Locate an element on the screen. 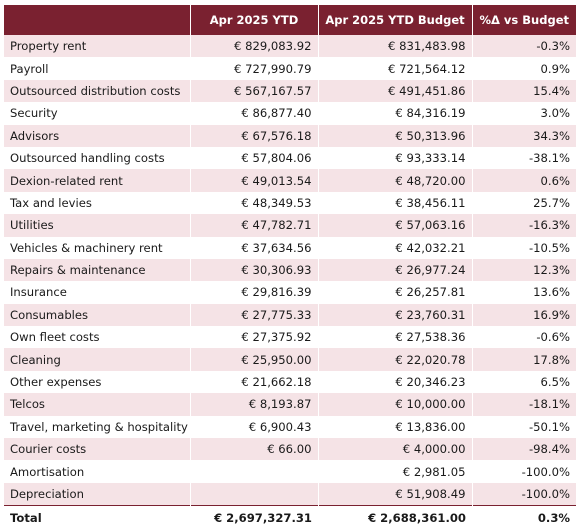 Image resolution: width=580 pixels, height=530 pixels. row-budget: € 51,908.49 is located at coordinates (395, 494).